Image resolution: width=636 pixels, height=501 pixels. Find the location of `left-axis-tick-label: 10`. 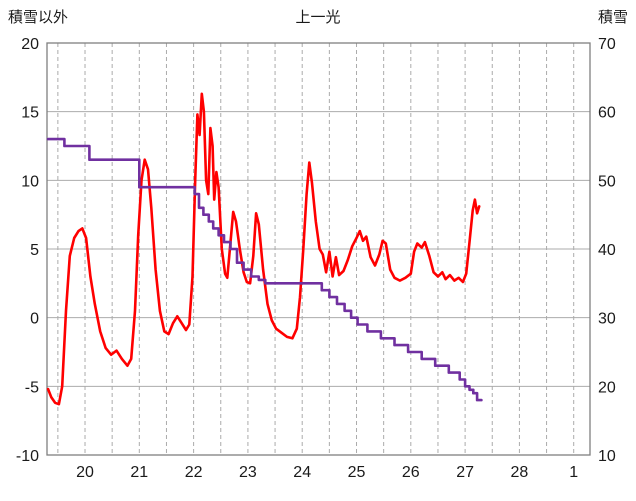

left-axis-tick-label: 10 is located at coordinates (30, 181).